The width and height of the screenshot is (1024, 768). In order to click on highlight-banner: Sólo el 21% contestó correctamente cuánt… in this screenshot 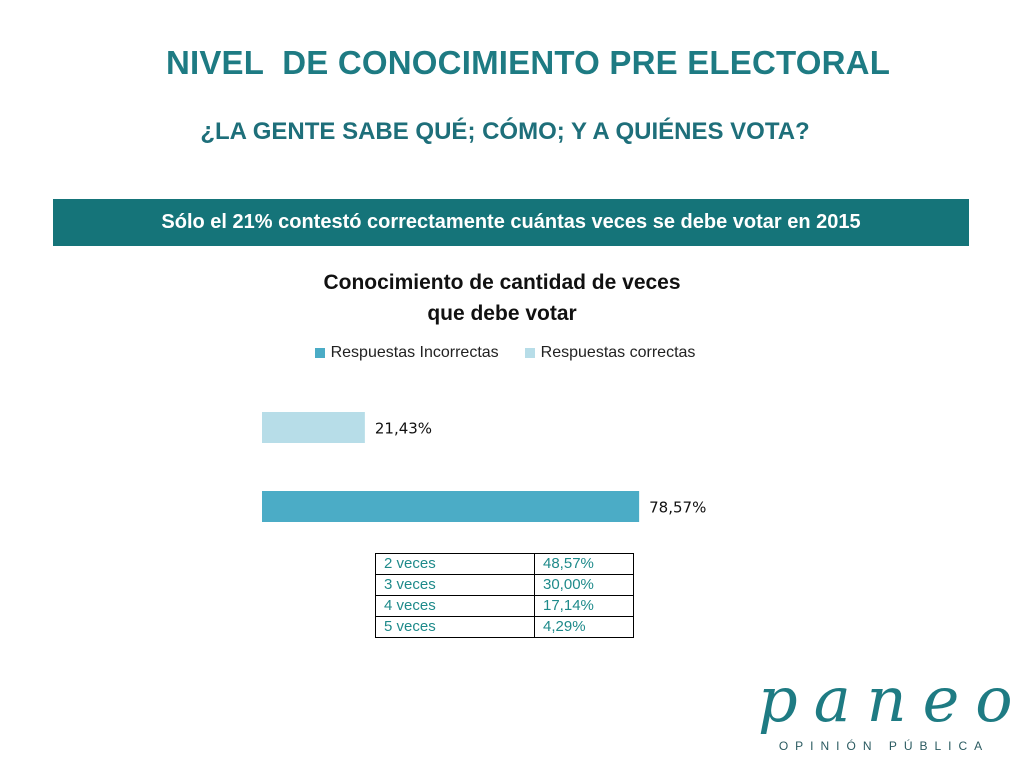, I will do `click(511, 222)`.